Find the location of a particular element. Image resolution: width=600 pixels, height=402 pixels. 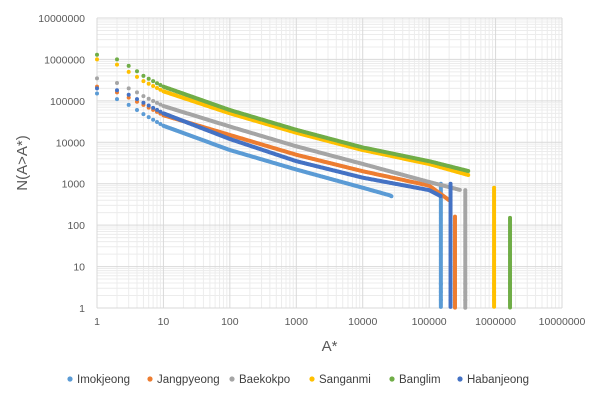

x-tick-label: 1 is located at coordinates (97, 322).